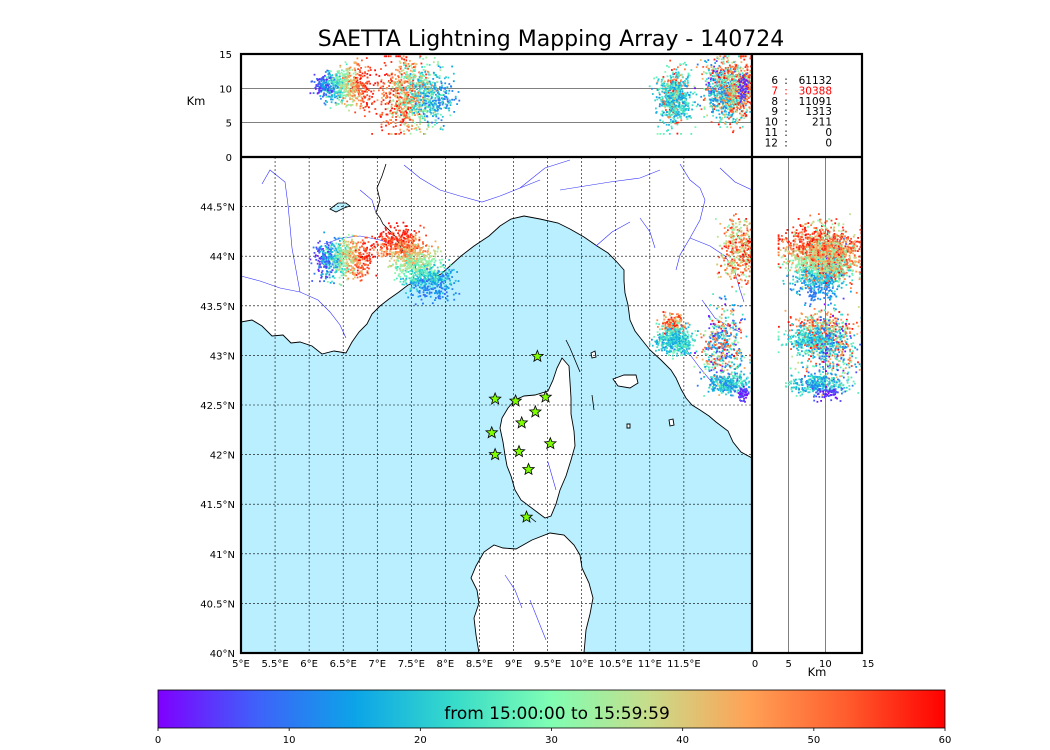 The width and height of the screenshot is (1050, 750). Describe the element at coordinates (217, 307) in the screenshot. I see `lat-tick-label: 43.5°N` at that location.